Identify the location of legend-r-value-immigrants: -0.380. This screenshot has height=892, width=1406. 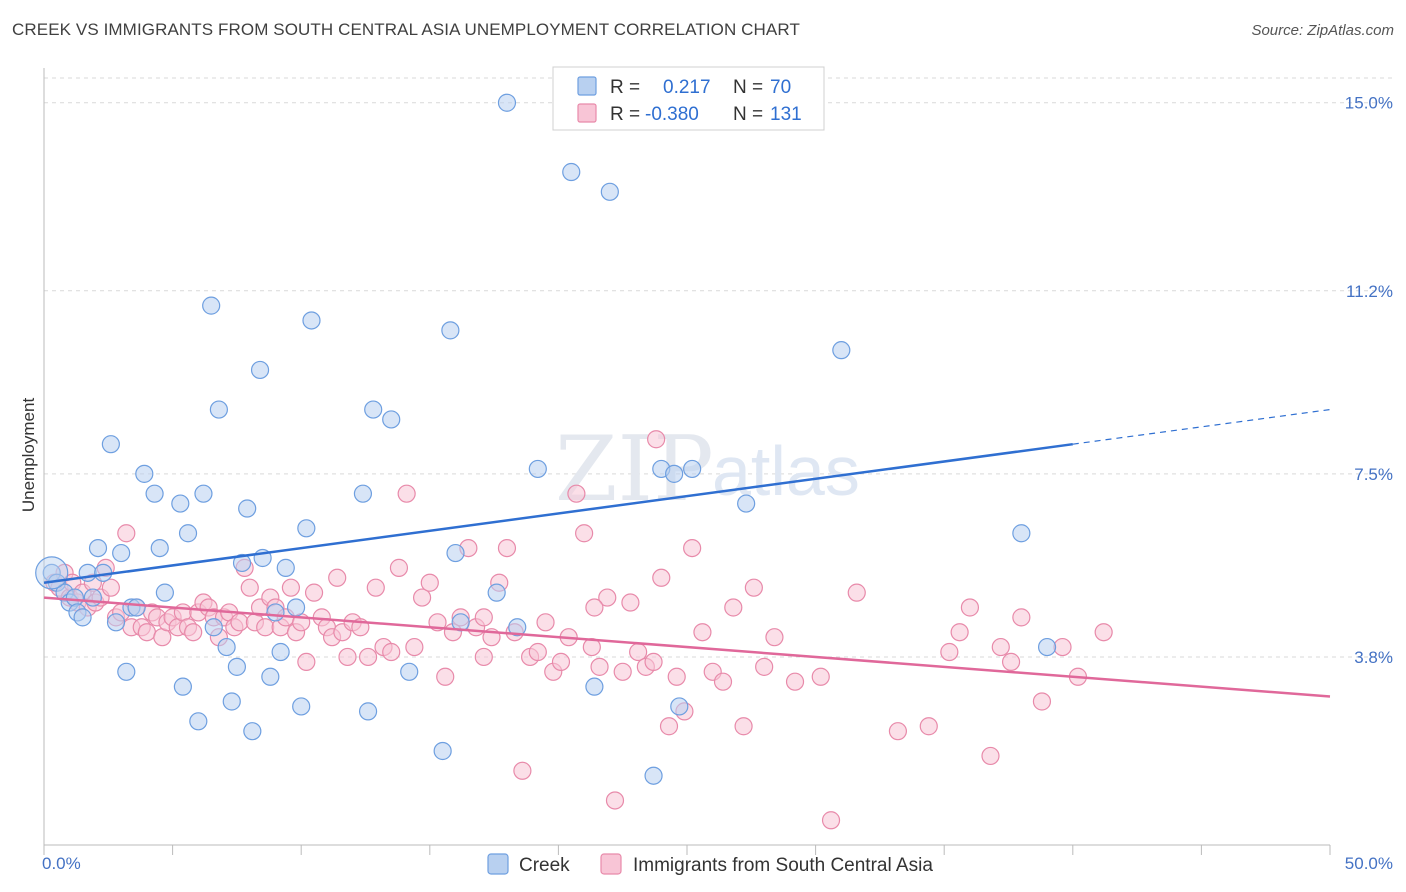
(672, 114).